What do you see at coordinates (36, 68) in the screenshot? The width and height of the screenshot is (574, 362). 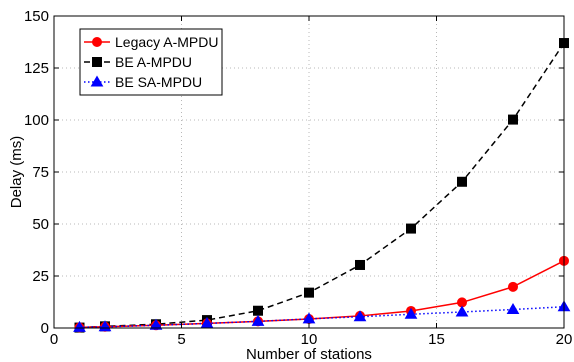 I see `y-tick-label: 125` at bounding box center [36, 68].